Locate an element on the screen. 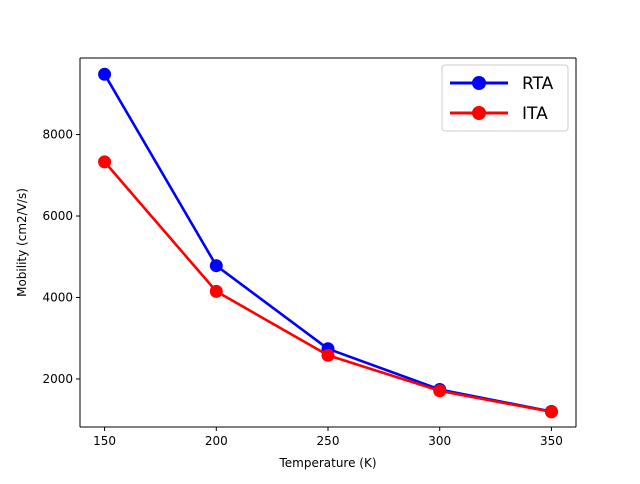 This screenshot has width=640, height=484. y-tick-label: 8000 is located at coordinates (57, 135).